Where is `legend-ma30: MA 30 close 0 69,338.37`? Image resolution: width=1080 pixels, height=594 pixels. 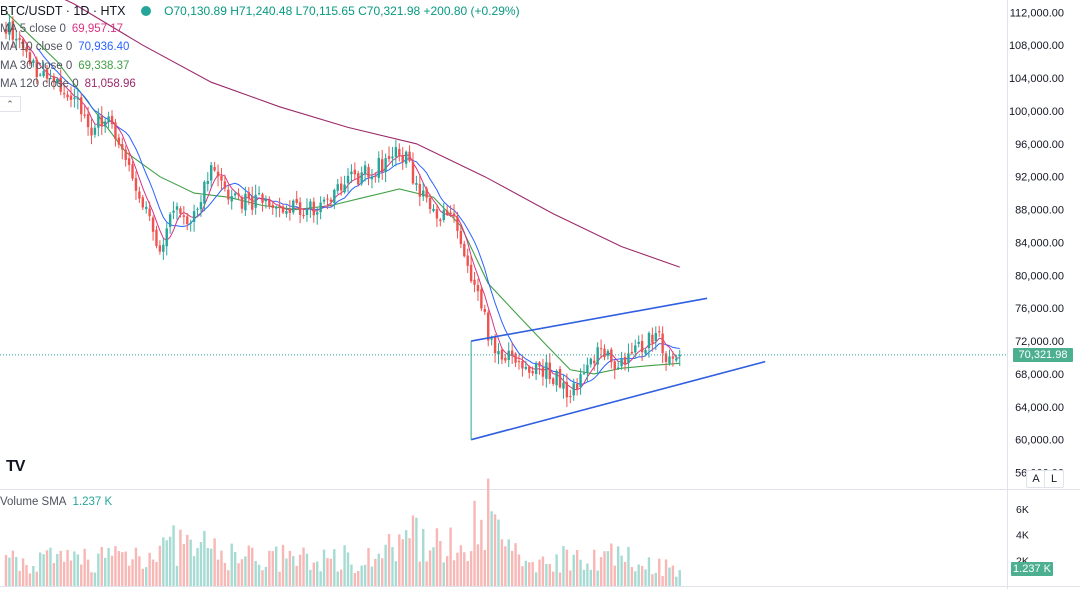 legend-ma30: MA 30 close 0 69,338.37 is located at coordinates (64, 66).